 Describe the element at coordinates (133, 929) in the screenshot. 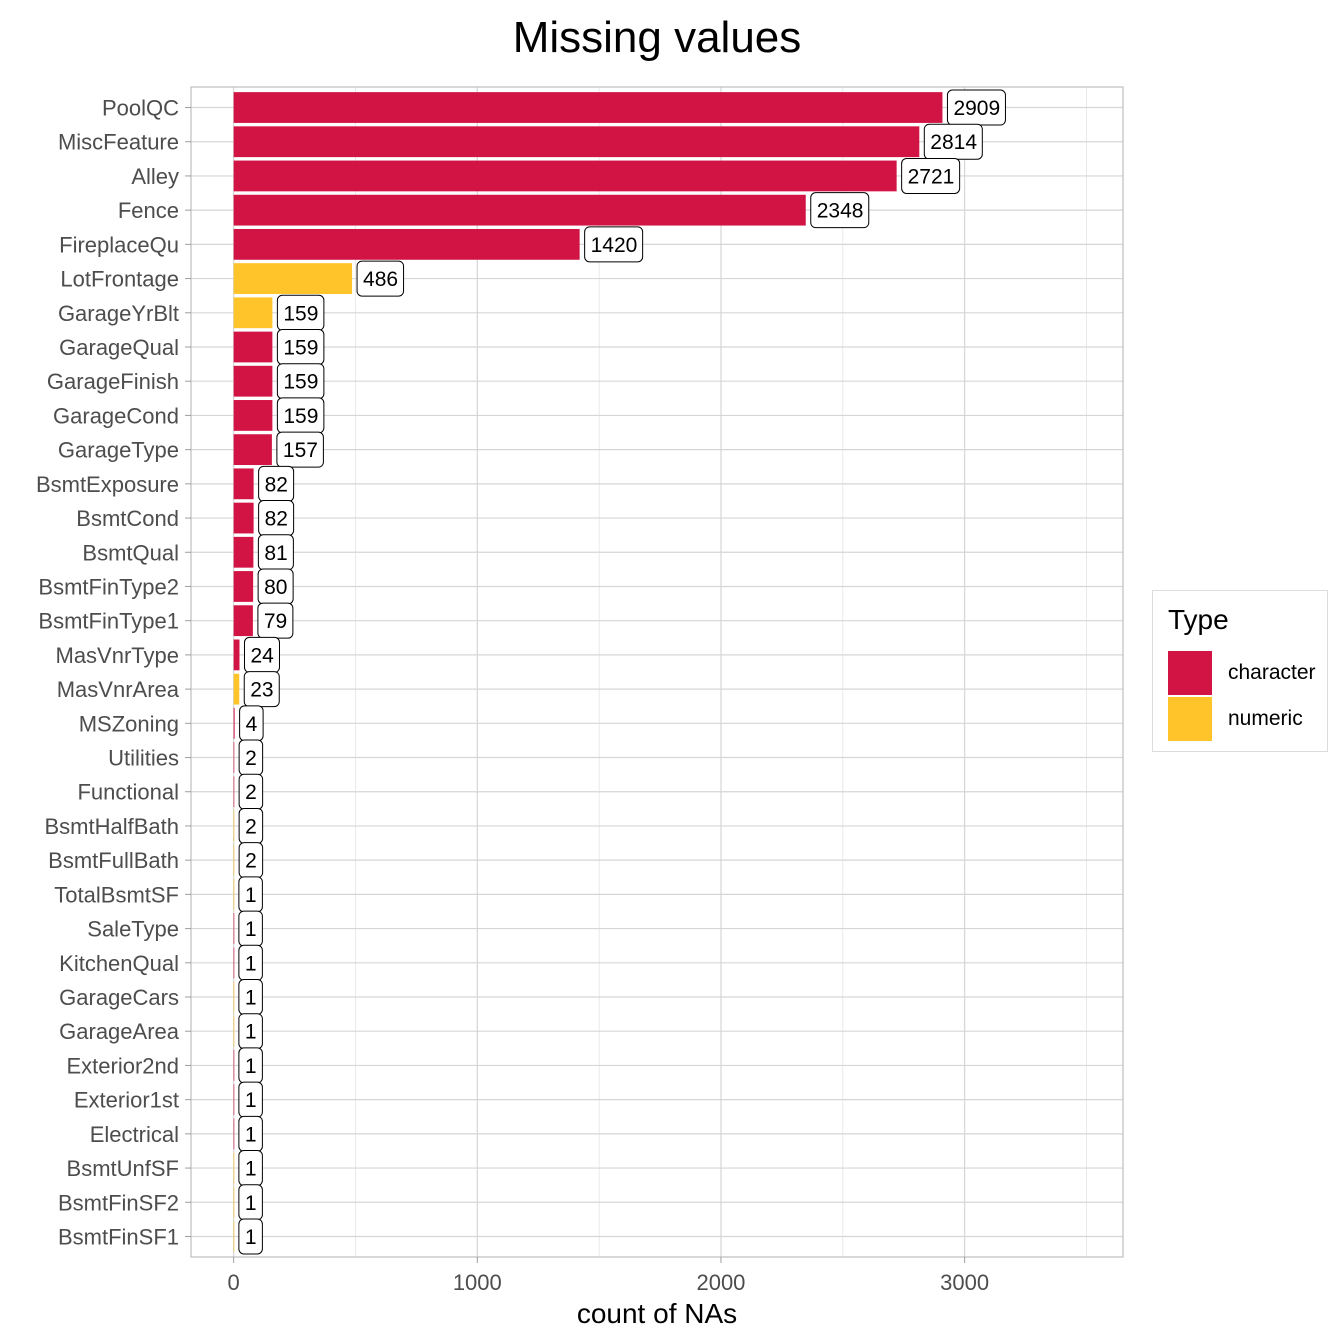

I see `y-tick-label: SaleType` at that location.